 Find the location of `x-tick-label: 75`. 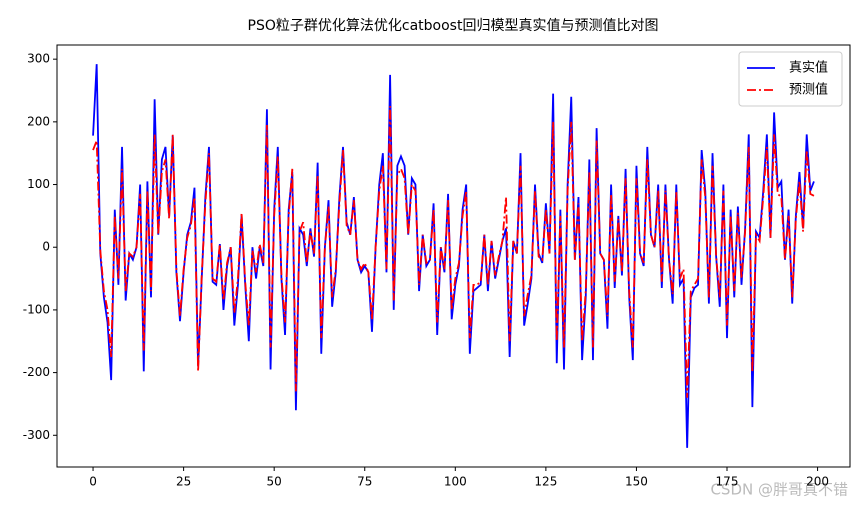

x-tick-label: 75 is located at coordinates (364, 482).